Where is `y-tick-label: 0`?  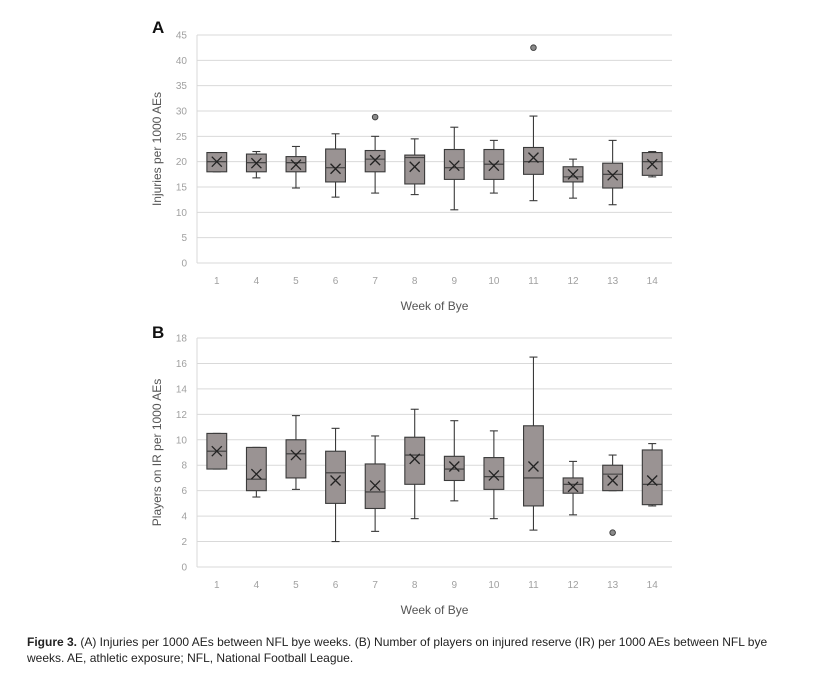
y-tick-label: 0 is located at coordinates (184, 568).